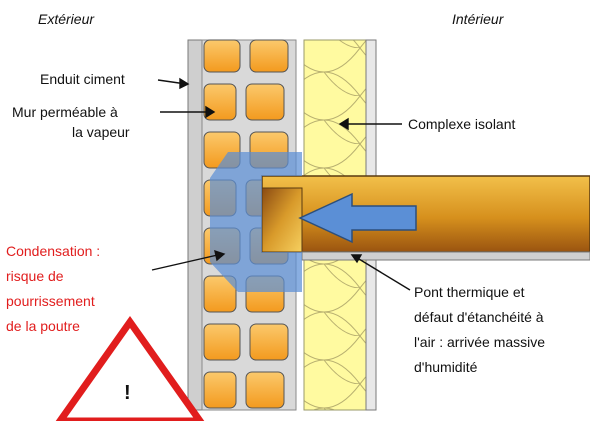 The image size is (590, 421). Describe the element at coordinates (65, 112) in the screenshot. I see `mur-label-line1: Mur perméable à` at that location.